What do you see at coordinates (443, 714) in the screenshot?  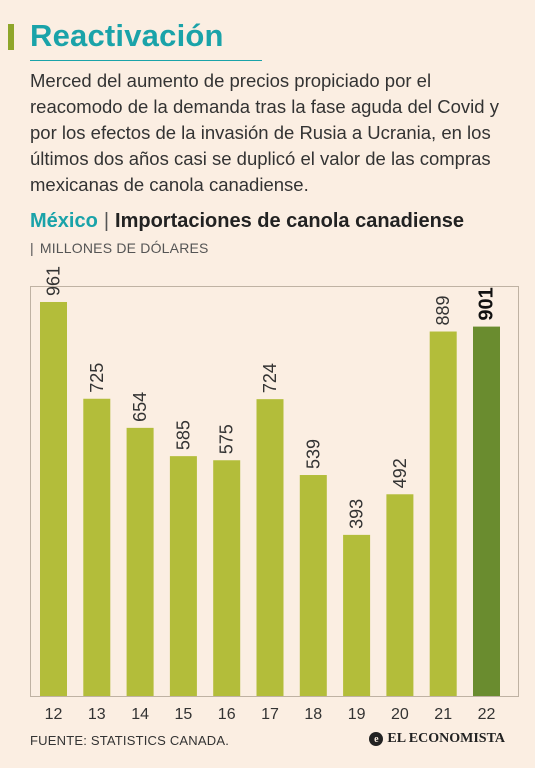 I see `x-tick-label-21: 21` at bounding box center [443, 714].